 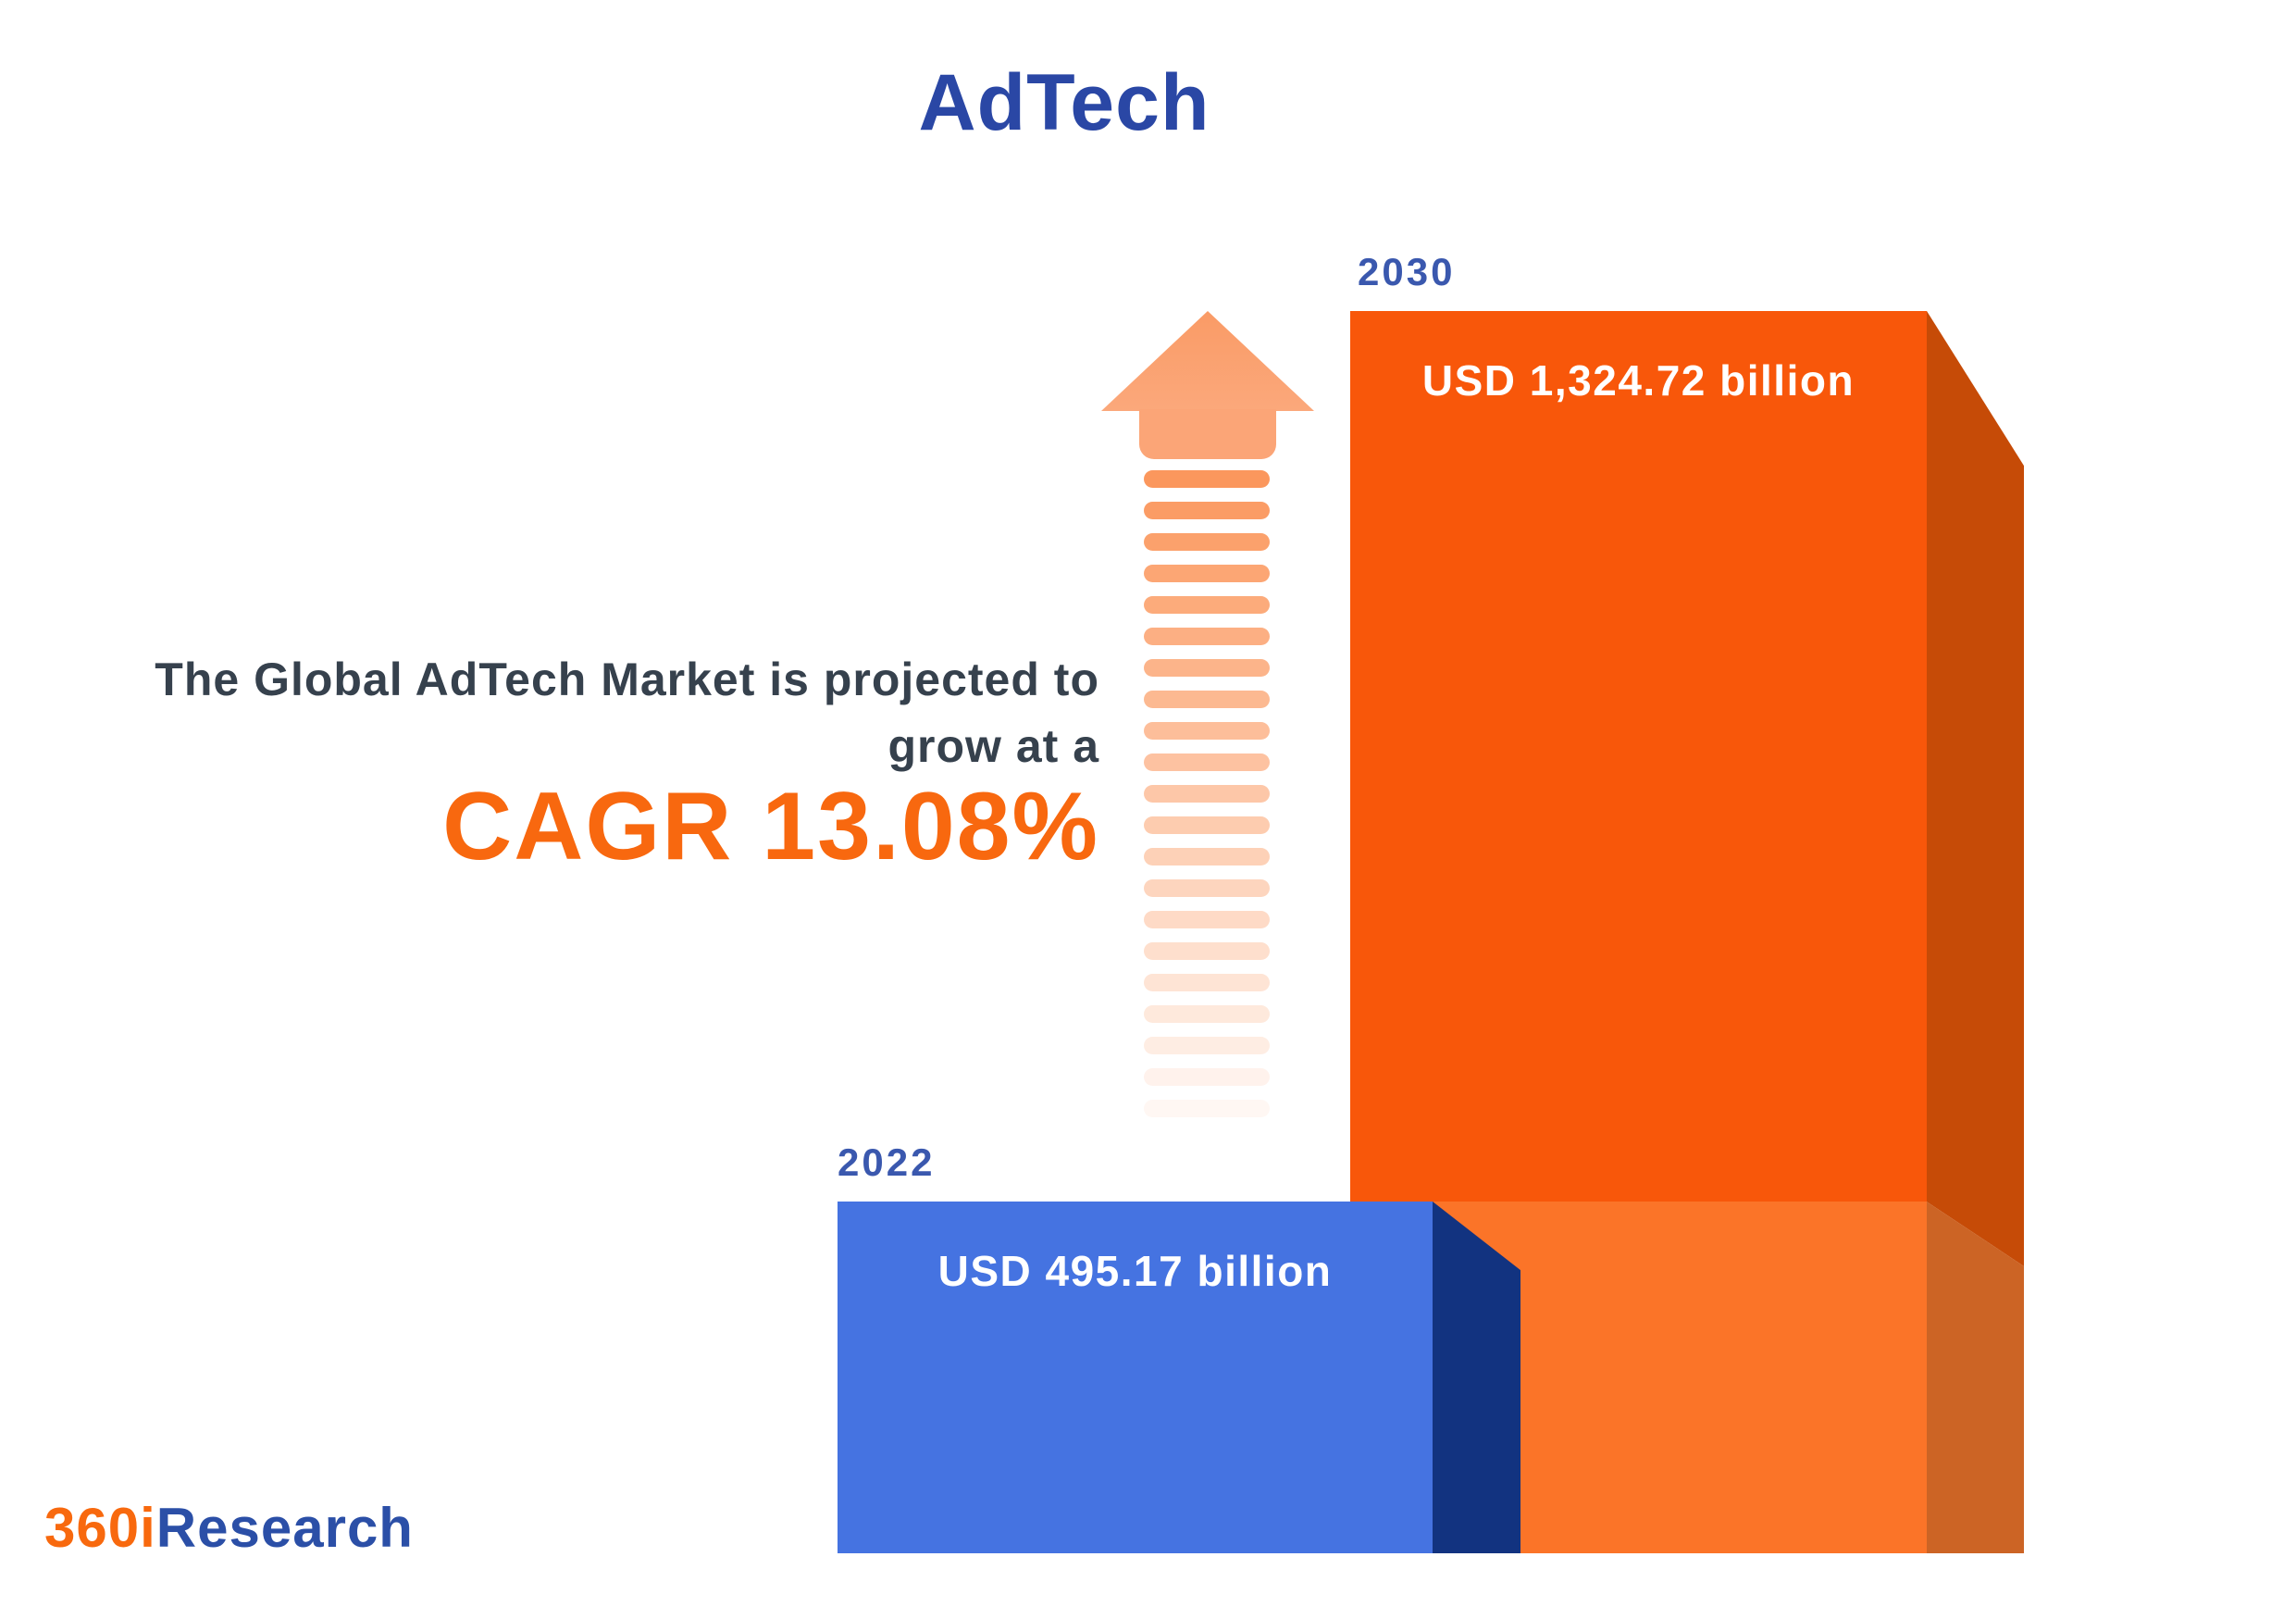 I want to click on bar-2022-value-label: USD 495.17 billion, so click(x=1135, y=1271).